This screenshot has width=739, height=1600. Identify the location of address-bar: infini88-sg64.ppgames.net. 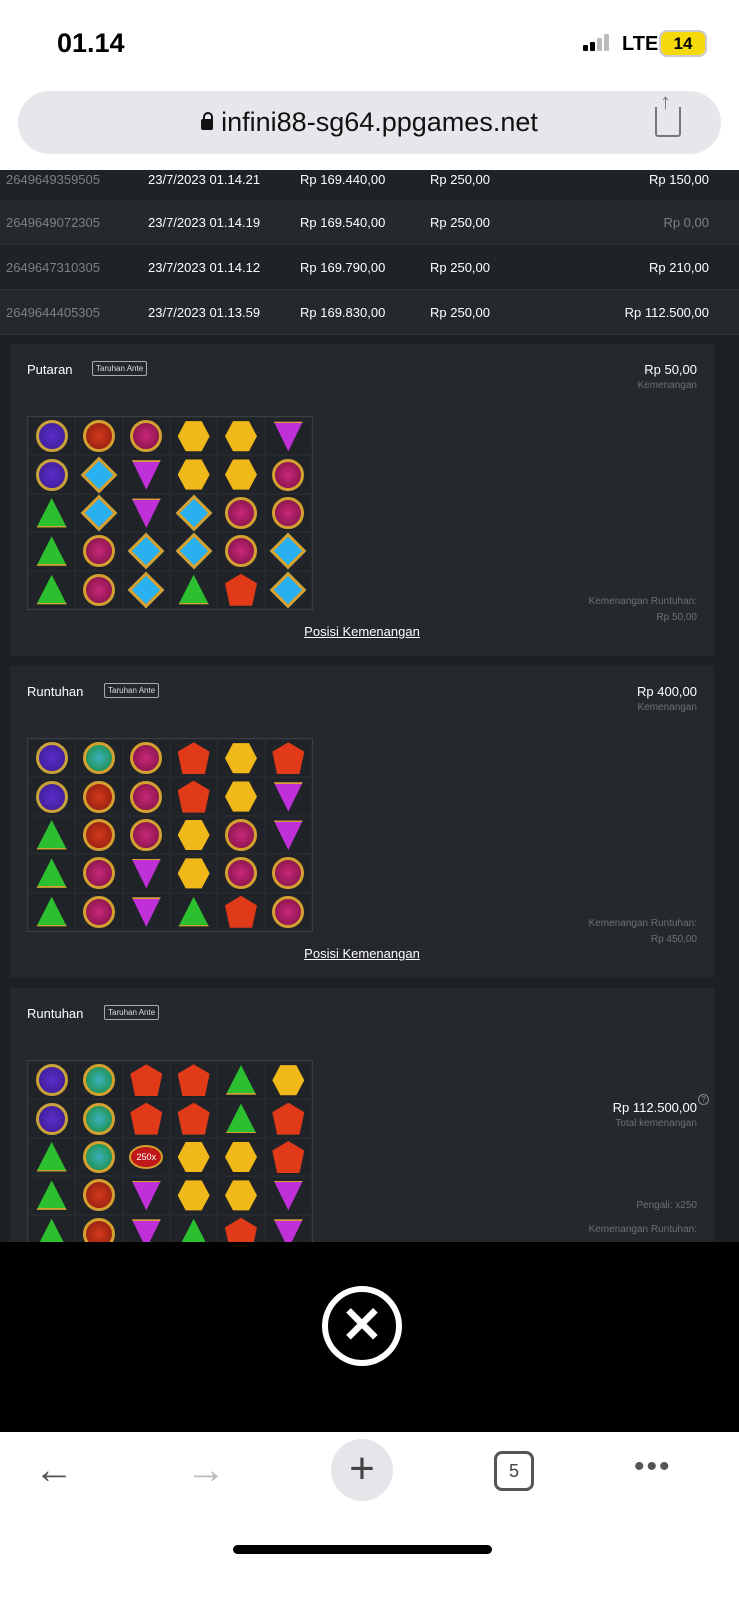
(369, 121).